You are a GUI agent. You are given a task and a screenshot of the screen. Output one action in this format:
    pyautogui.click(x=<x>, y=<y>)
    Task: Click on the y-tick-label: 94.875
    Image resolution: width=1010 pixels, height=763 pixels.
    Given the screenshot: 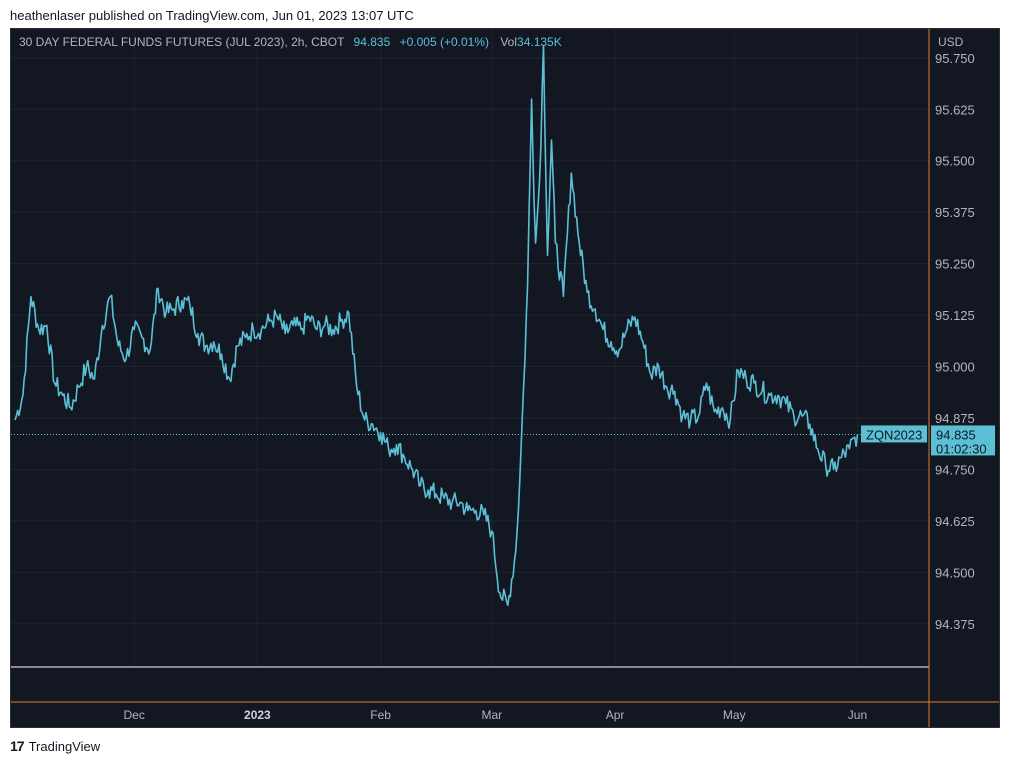 What is the action you would take?
    pyautogui.click(x=955, y=418)
    